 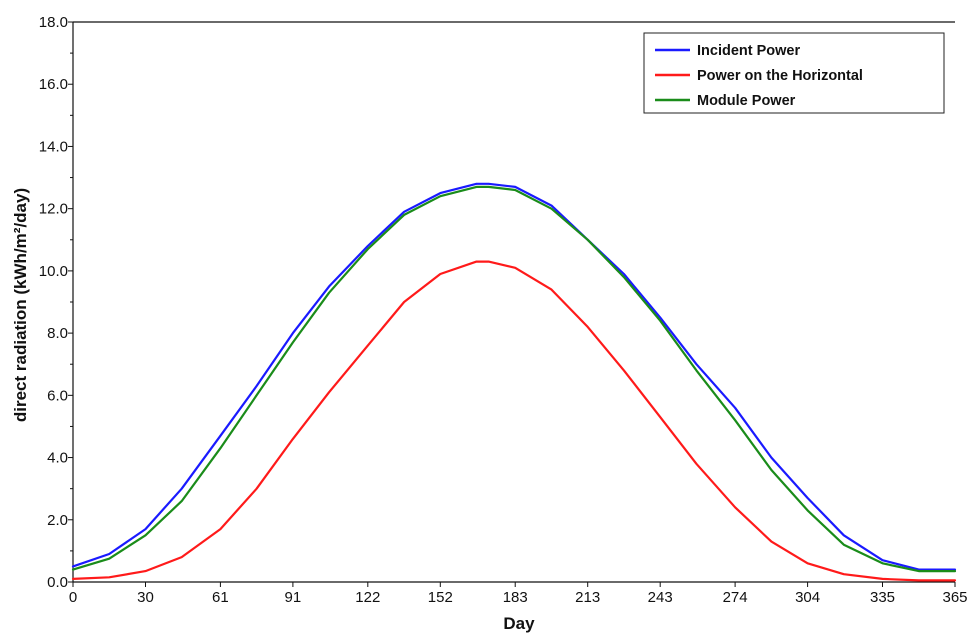 I want to click on x-tick-label: 91, so click(x=293, y=597).